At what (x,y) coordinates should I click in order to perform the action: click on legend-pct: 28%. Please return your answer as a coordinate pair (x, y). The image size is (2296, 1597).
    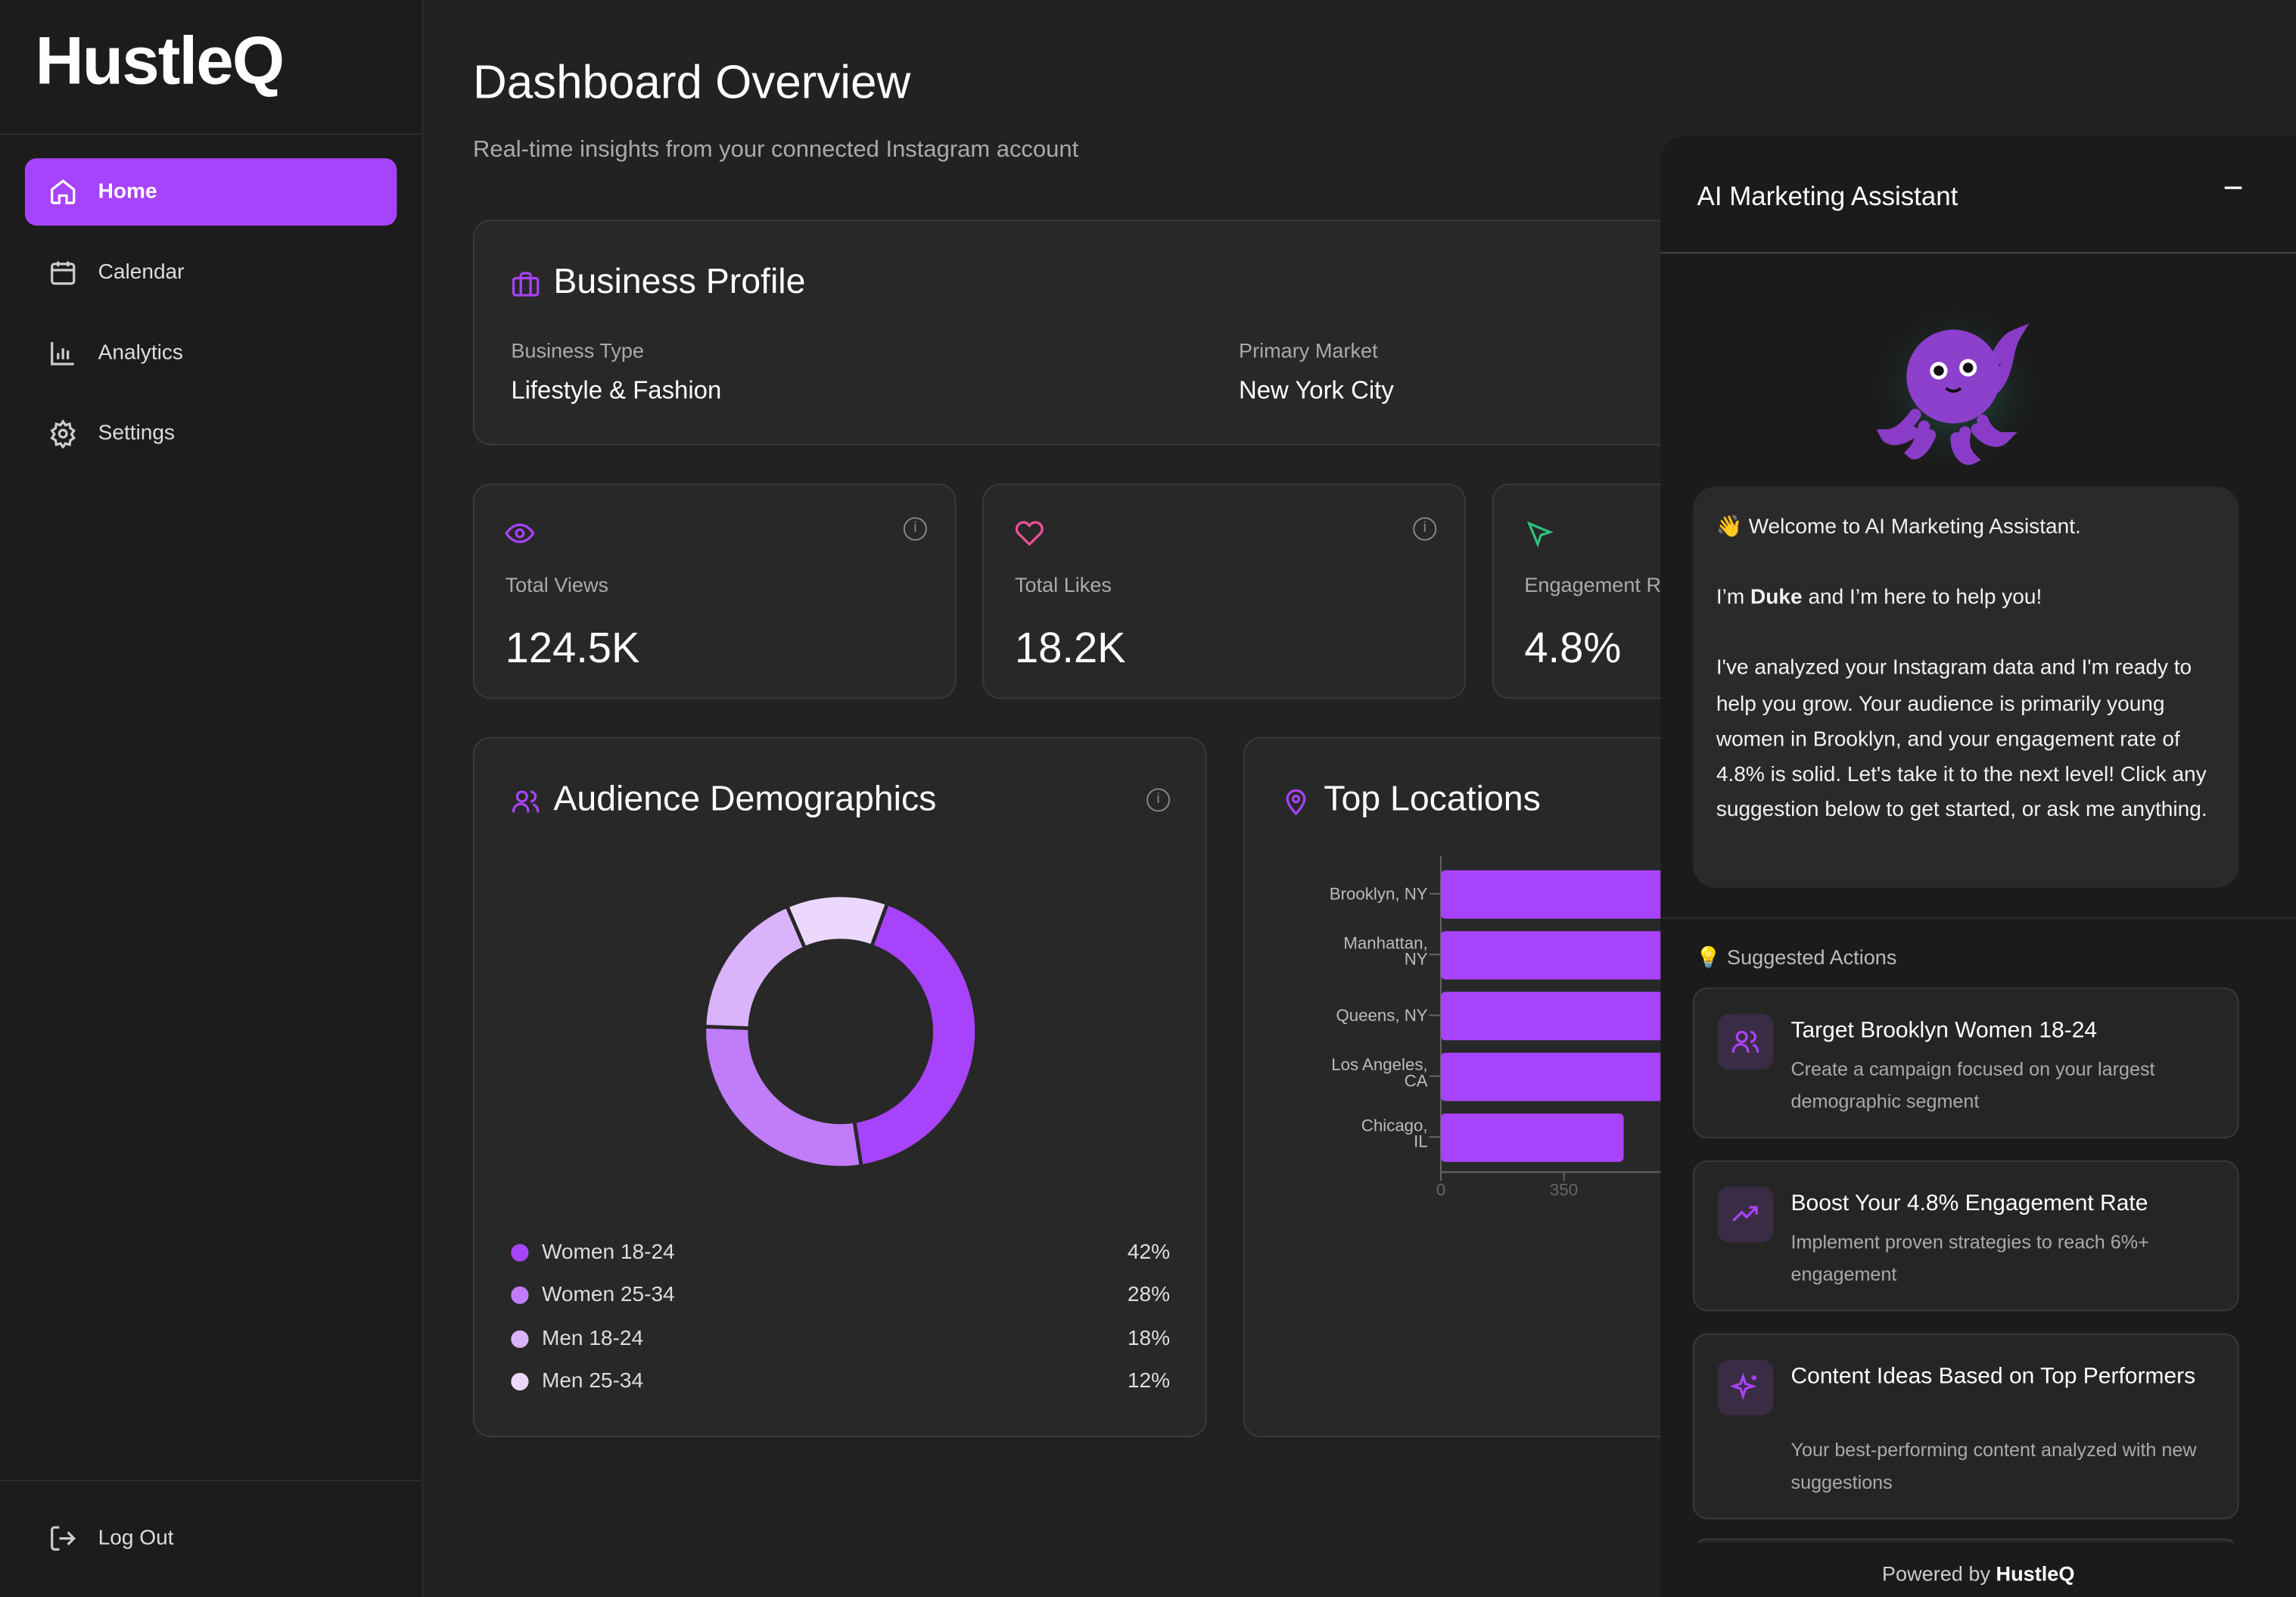
    Looking at the image, I should click on (1149, 1296).